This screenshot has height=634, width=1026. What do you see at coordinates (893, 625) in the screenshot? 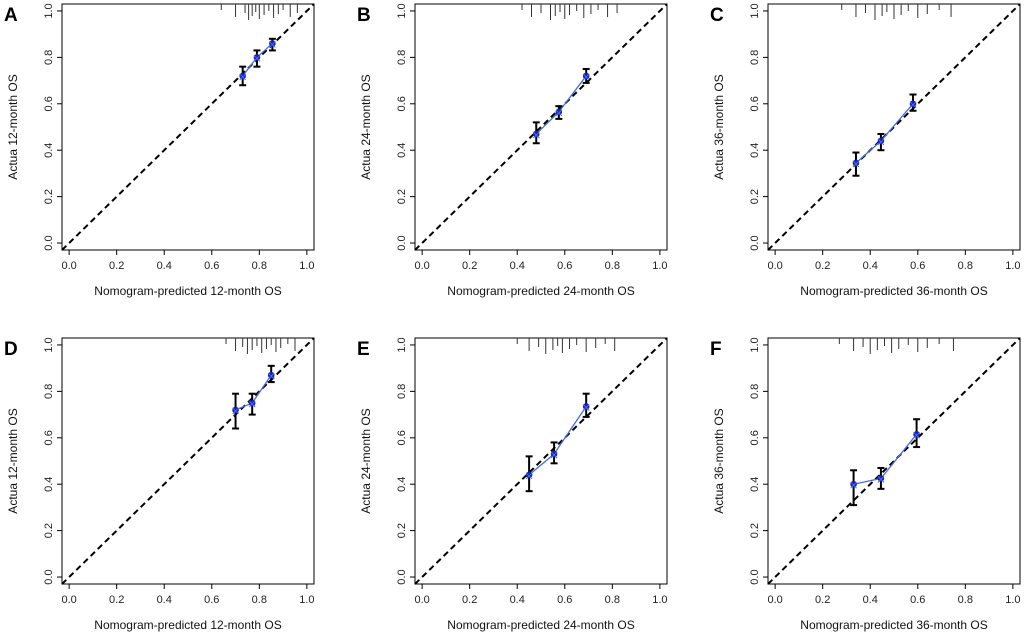
I see `x-axis-label: Nomogram-predicted 36-month OS` at bounding box center [893, 625].